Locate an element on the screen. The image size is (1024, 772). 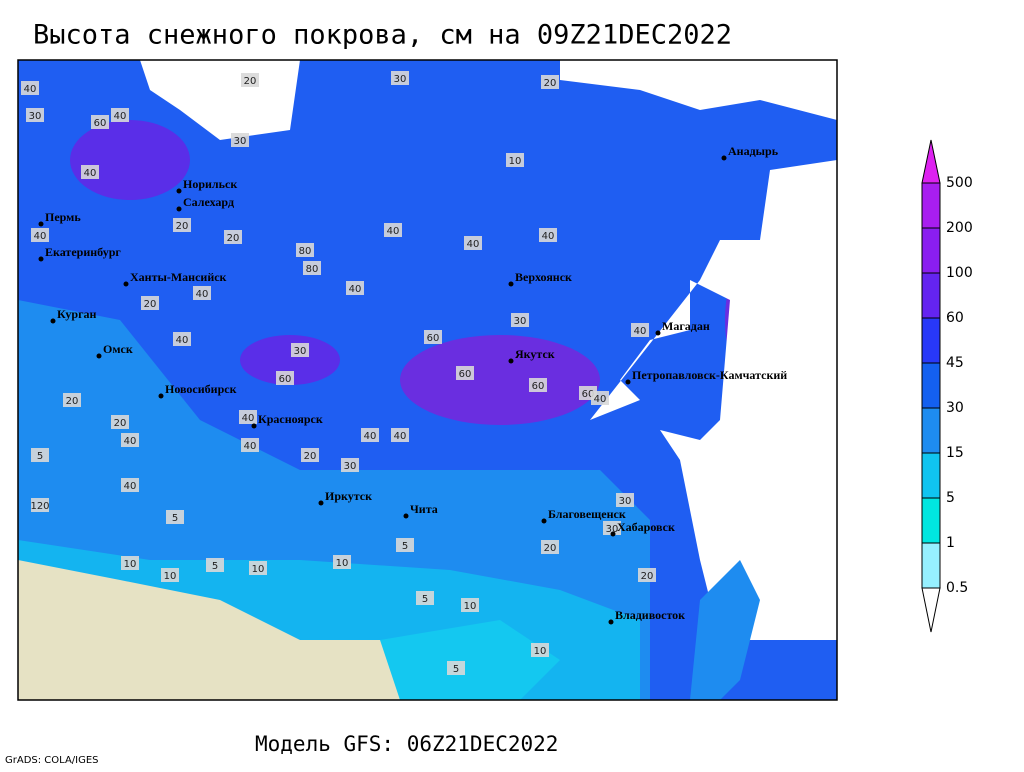
contour-label: 80 is located at coordinates (312, 269).